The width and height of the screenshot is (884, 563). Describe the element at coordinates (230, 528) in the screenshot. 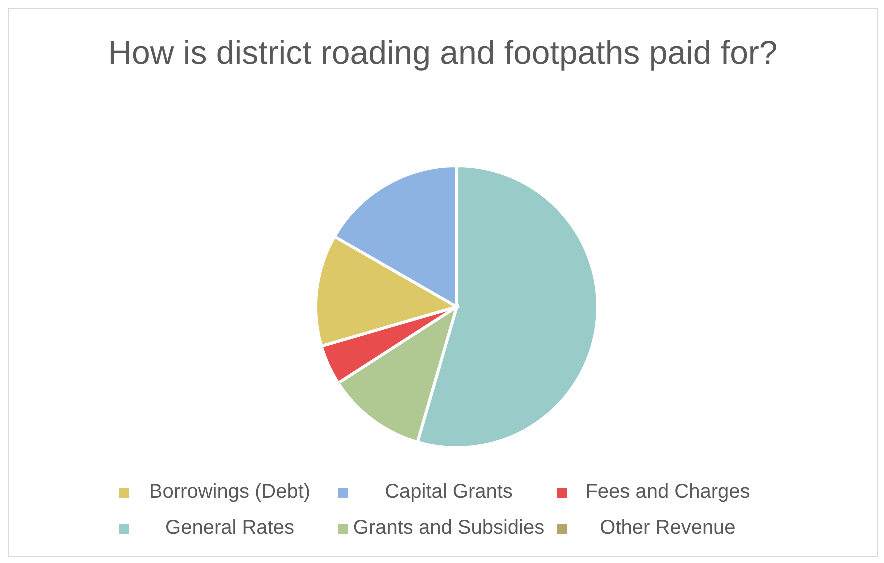

I see `legend-label: General Rates` at that location.